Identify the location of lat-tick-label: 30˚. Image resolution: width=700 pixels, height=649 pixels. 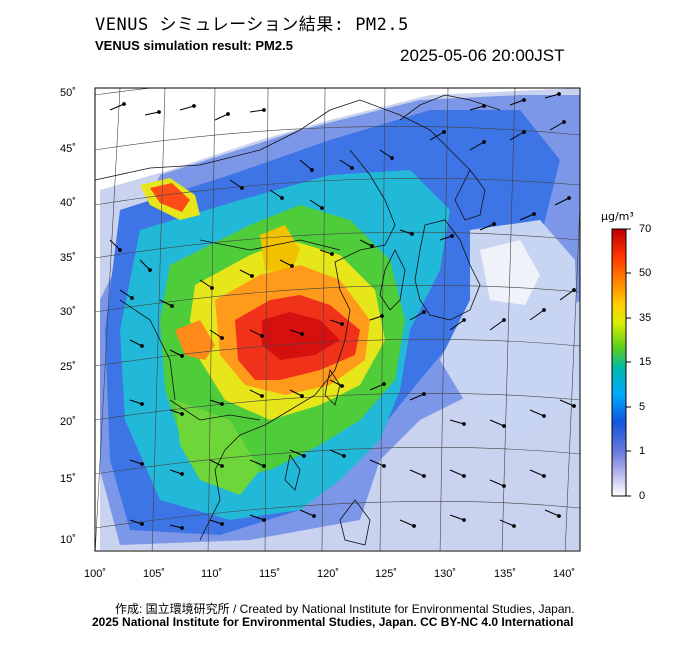
(68, 312).